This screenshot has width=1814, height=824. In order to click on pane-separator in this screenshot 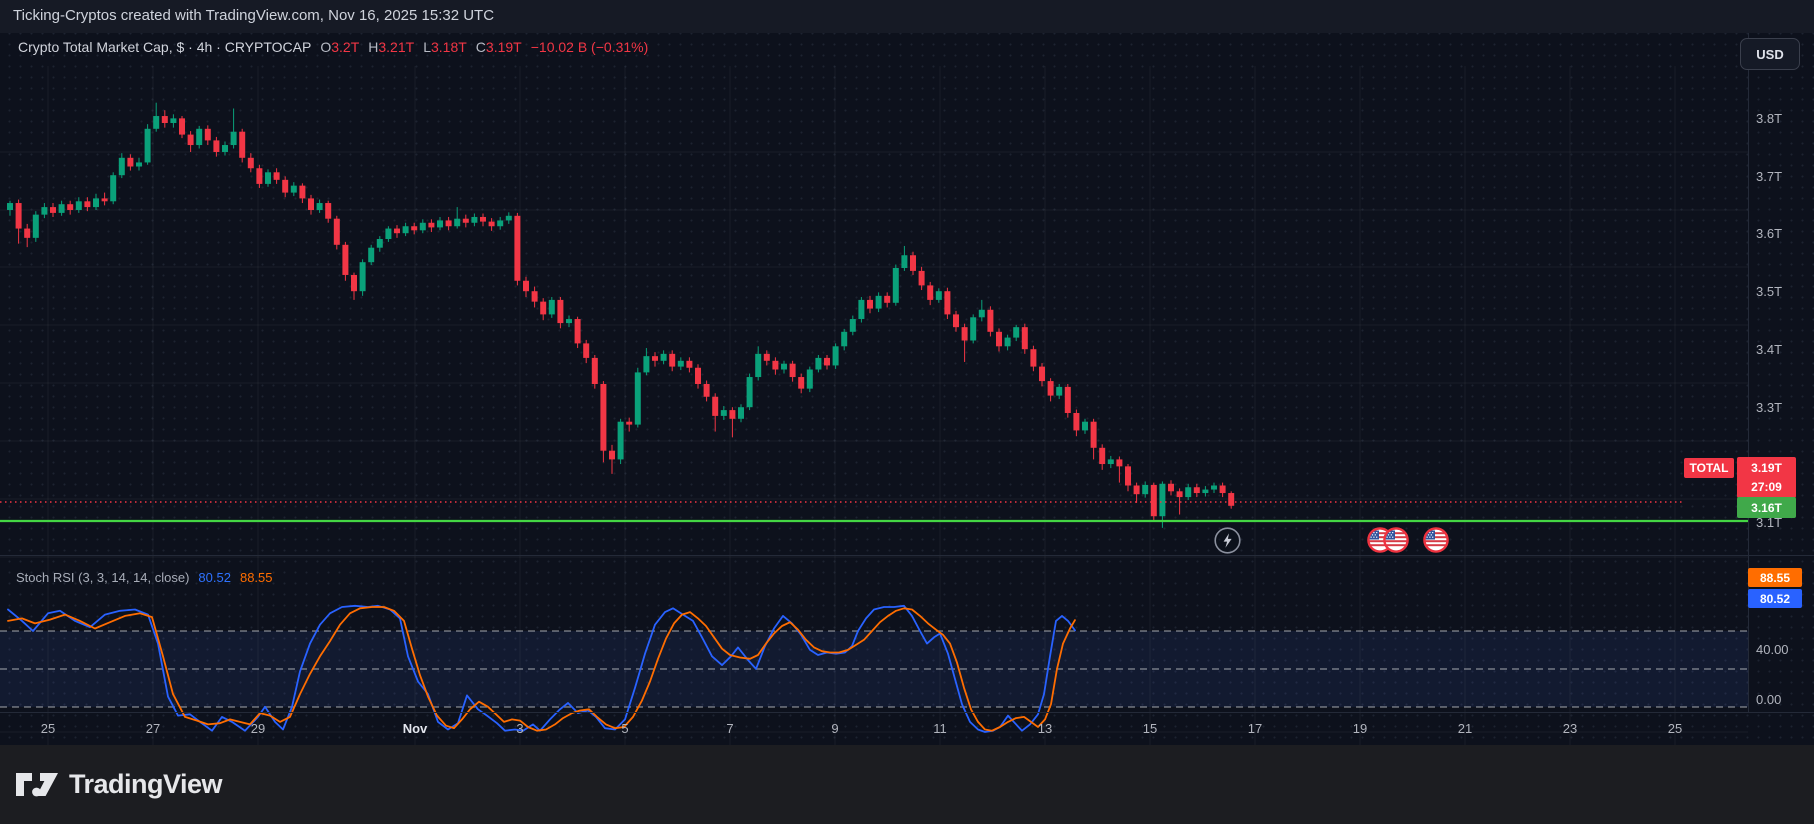, I will do `click(907, 555)`.